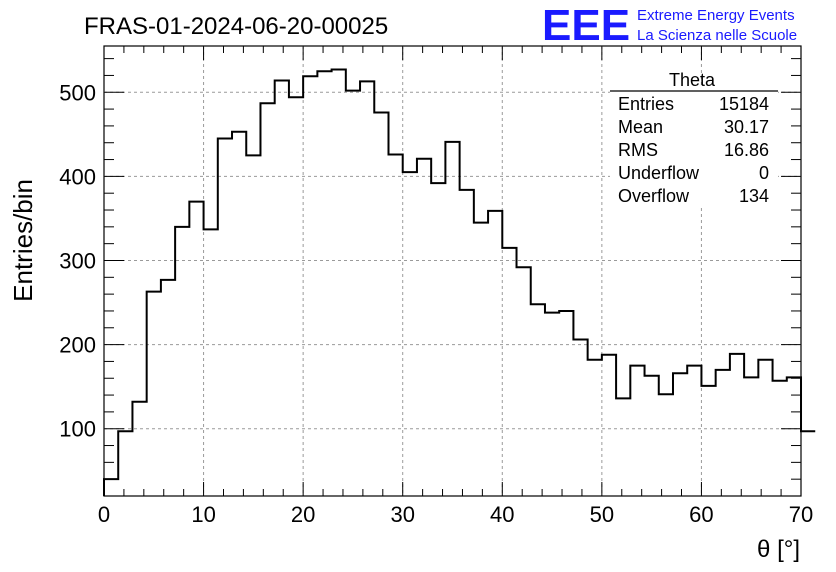 Image resolution: width=836 pixels, height=572 pixels. Describe the element at coordinates (778, 549) in the screenshot. I see `x-axis-label: θ [°]` at that location.